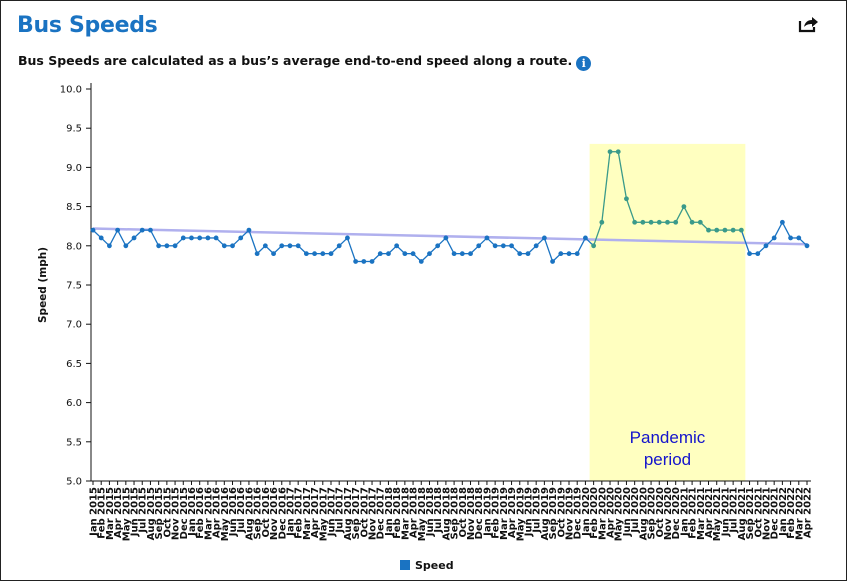 The height and width of the screenshot is (581, 847). I want to click on x-tick-label: Feb 2019, so click(496, 513).